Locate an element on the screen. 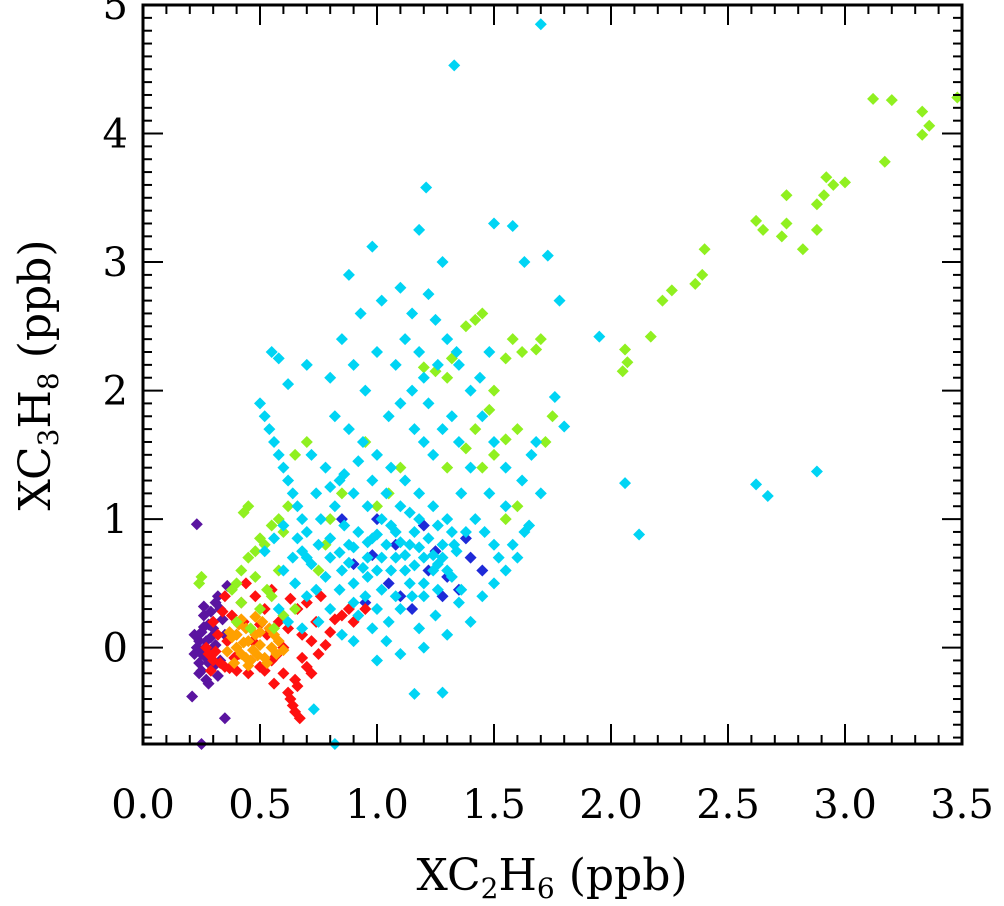  x-tick-label: 1.0 is located at coordinates (377, 805).